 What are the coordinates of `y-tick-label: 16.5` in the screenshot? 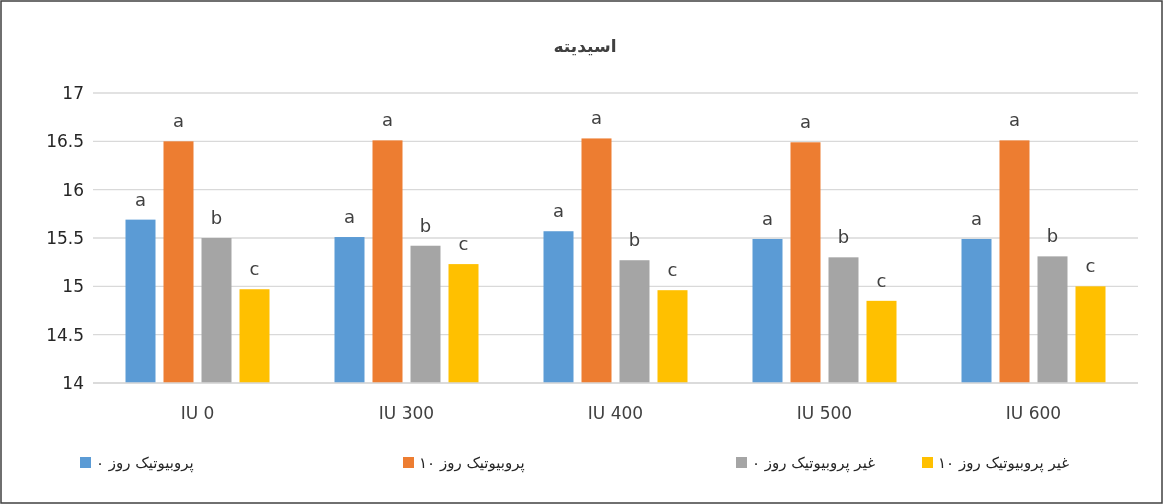 It's located at (65, 141).